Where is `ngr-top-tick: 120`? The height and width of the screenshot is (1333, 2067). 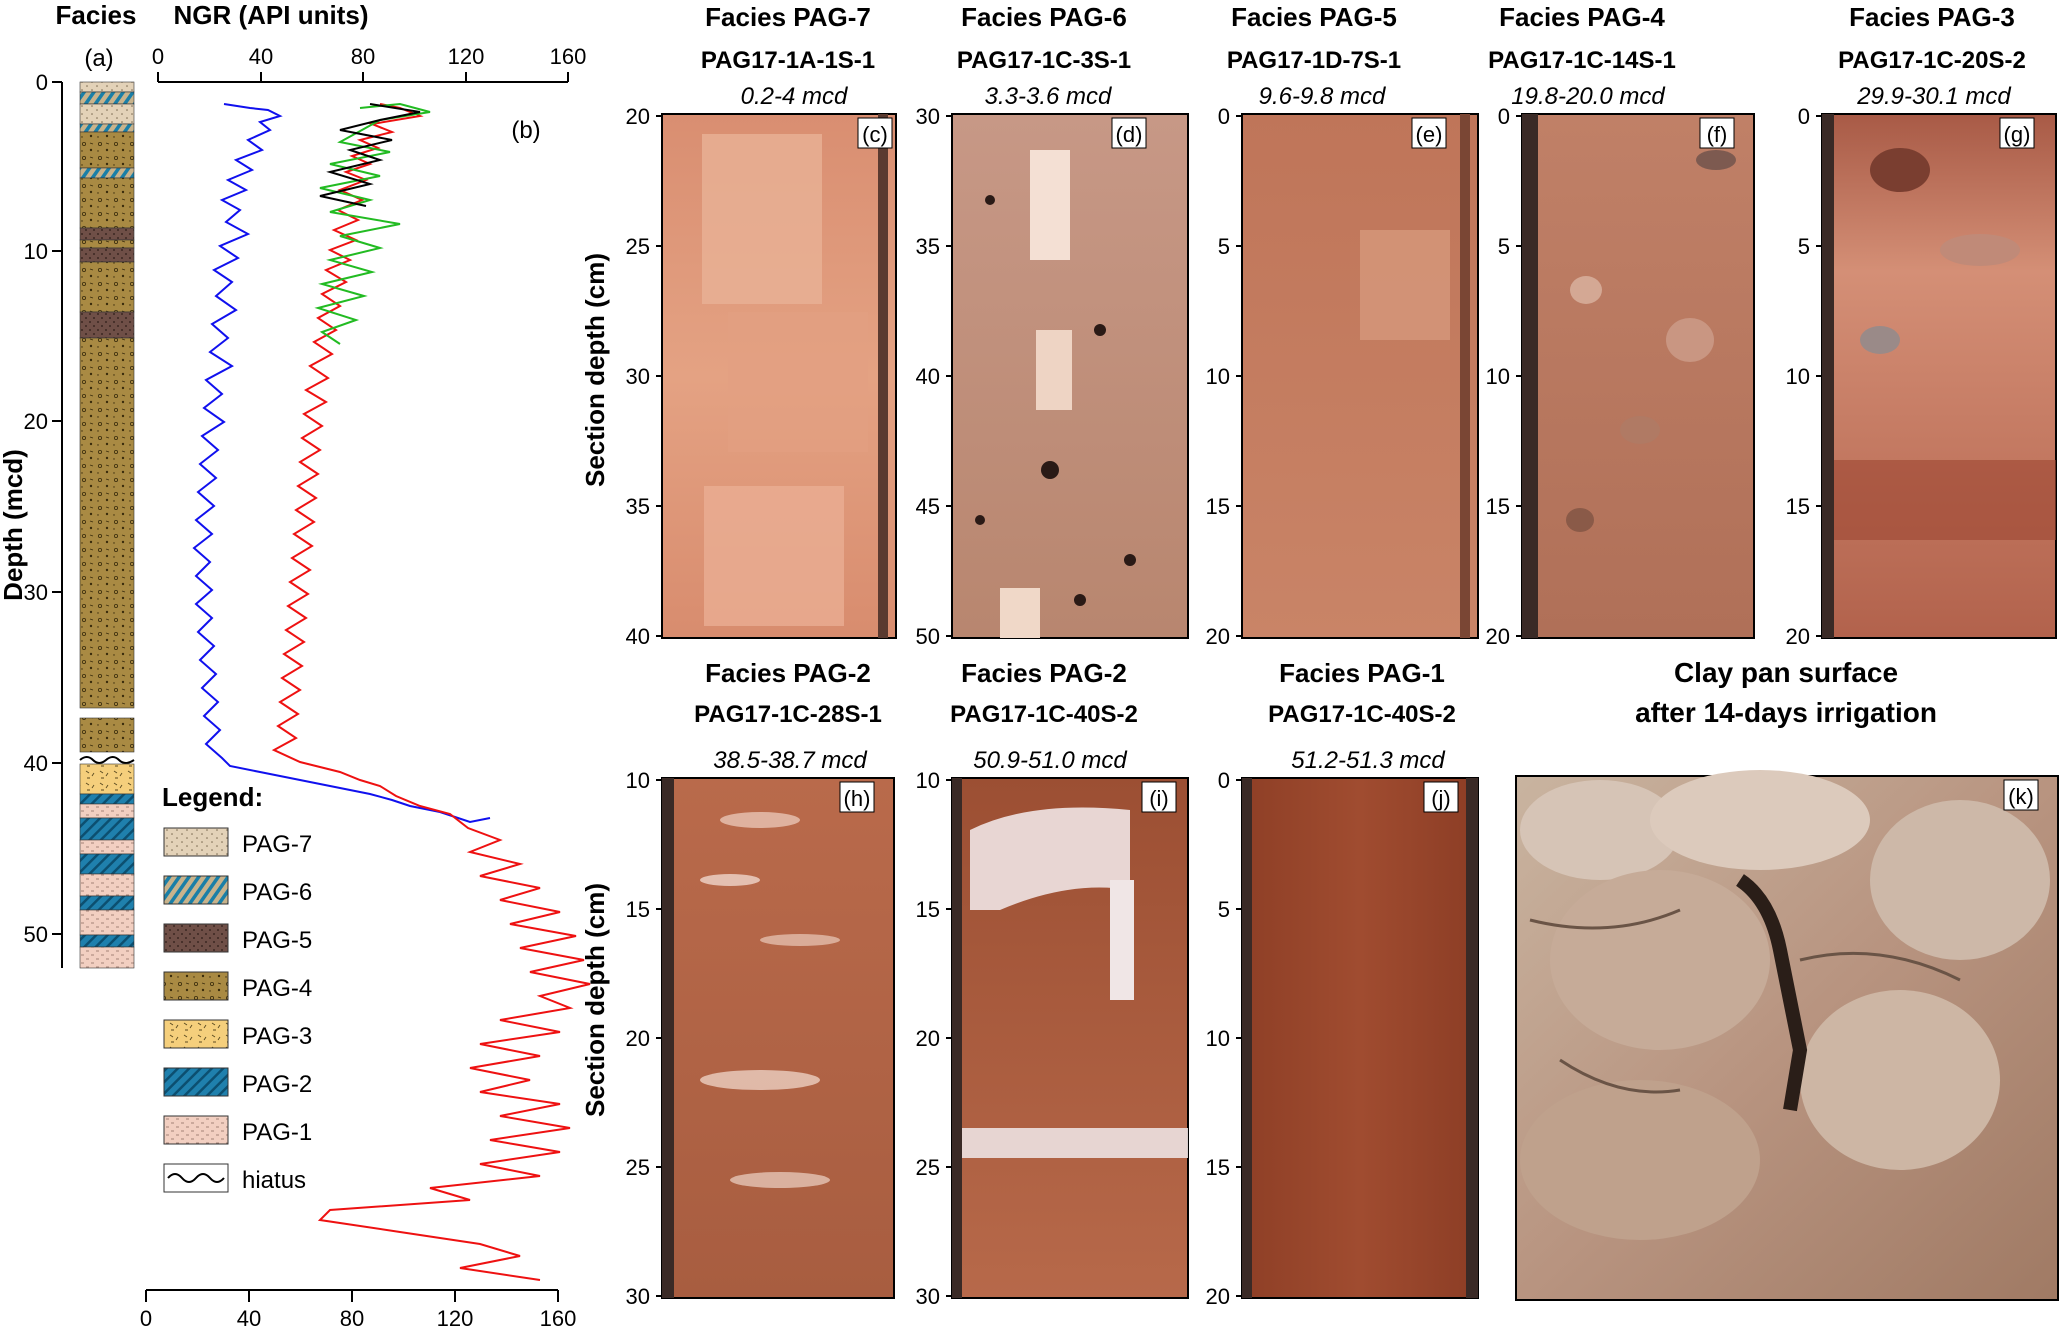
ngr-top-tick: 120 is located at coordinates (466, 56).